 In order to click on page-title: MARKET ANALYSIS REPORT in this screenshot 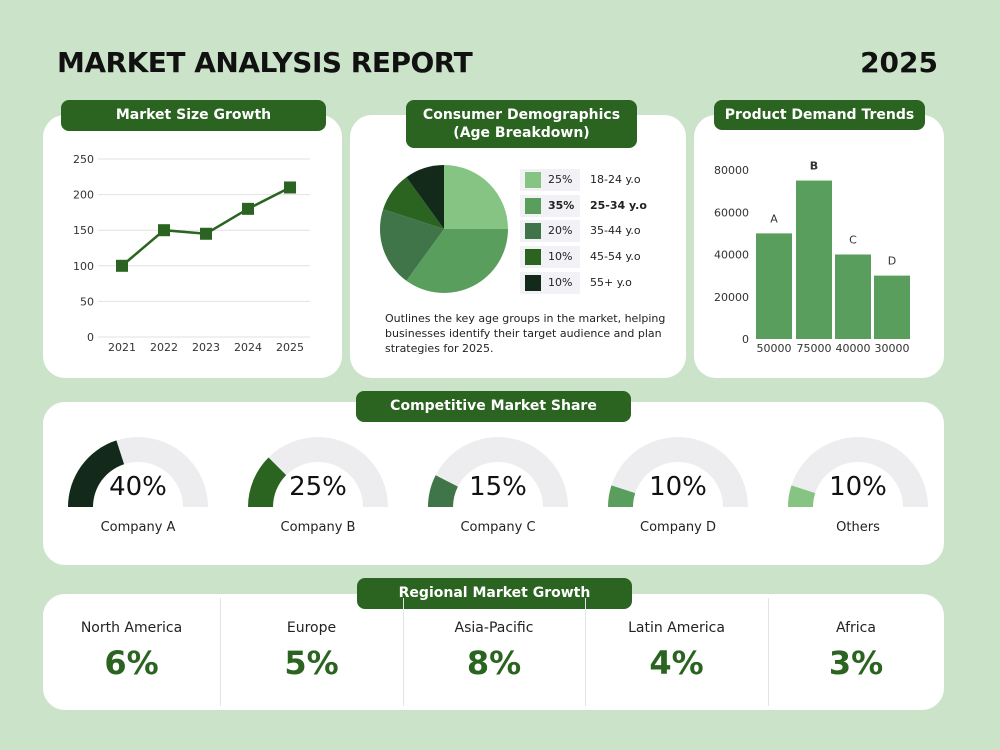, I will do `click(265, 62)`.